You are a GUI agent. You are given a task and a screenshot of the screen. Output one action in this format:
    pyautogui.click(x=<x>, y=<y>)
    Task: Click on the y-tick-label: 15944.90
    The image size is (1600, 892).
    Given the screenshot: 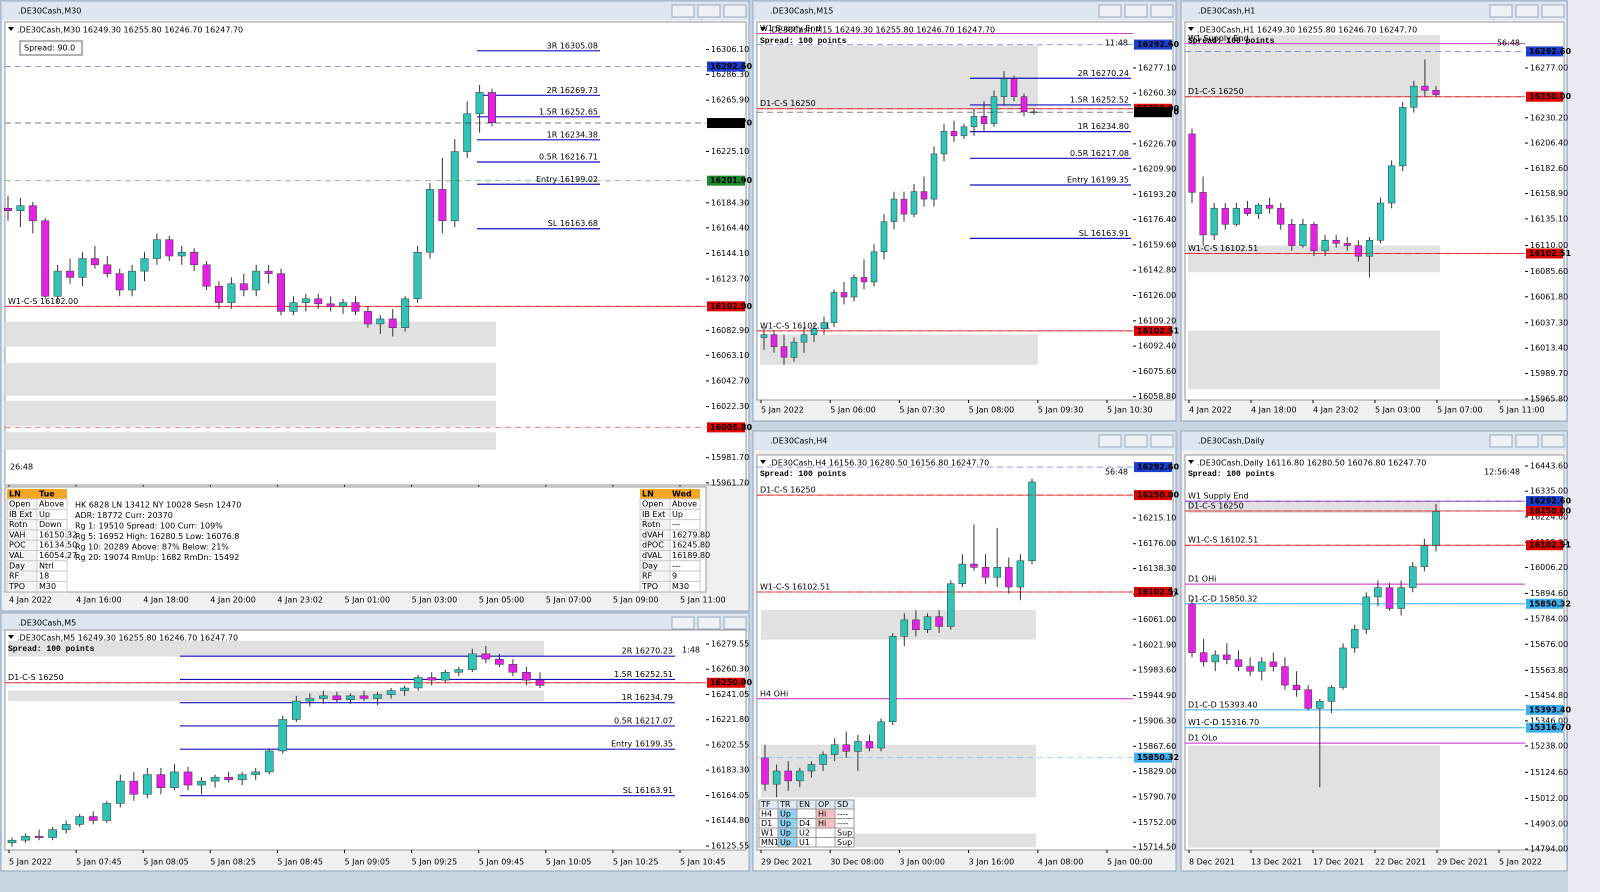 What is the action you would take?
    pyautogui.click(x=1157, y=695)
    